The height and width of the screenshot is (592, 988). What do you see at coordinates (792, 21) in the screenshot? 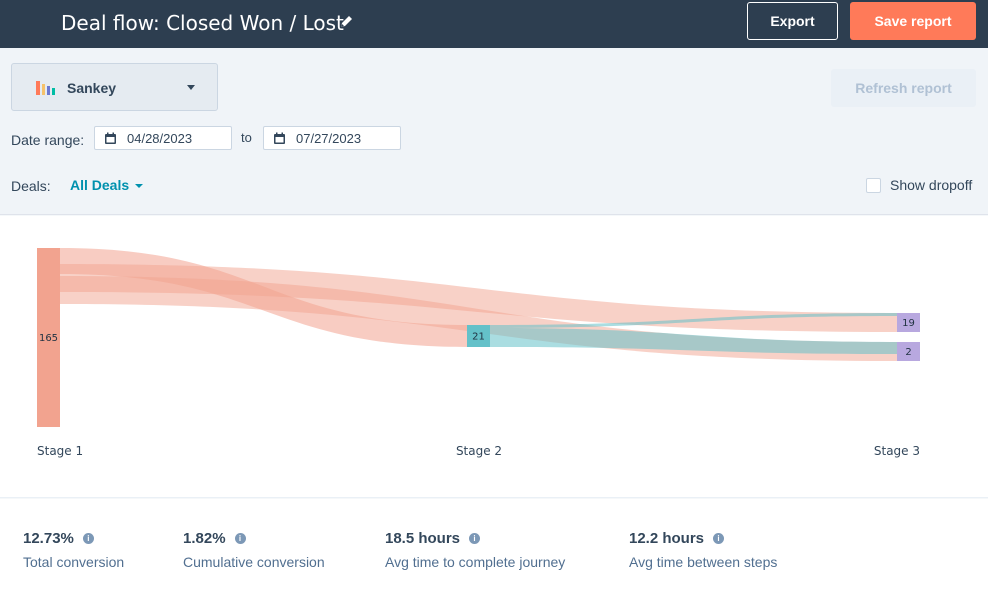
I see `export-button: Export` at bounding box center [792, 21].